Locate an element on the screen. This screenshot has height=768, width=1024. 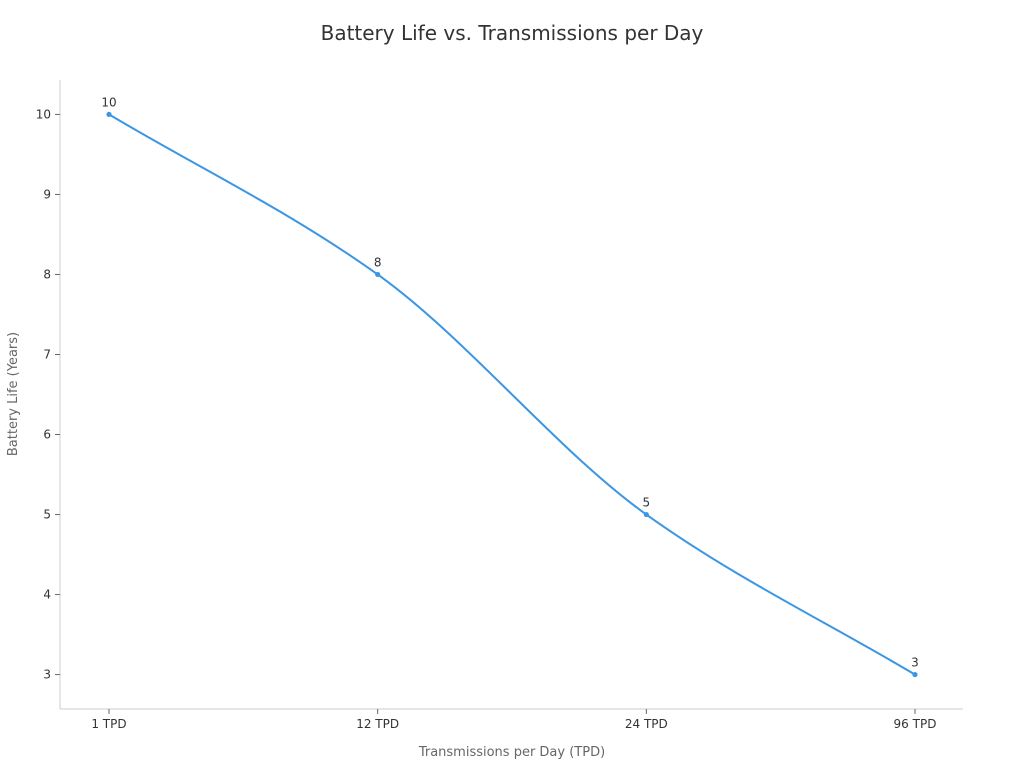
y-tick-label: 3 is located at coordinates (47, 675).